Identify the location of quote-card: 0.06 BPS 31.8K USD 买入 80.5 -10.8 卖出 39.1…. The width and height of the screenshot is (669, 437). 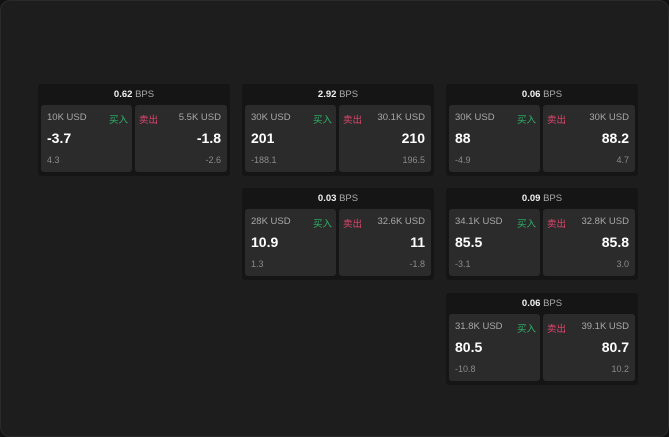
(542, 339).